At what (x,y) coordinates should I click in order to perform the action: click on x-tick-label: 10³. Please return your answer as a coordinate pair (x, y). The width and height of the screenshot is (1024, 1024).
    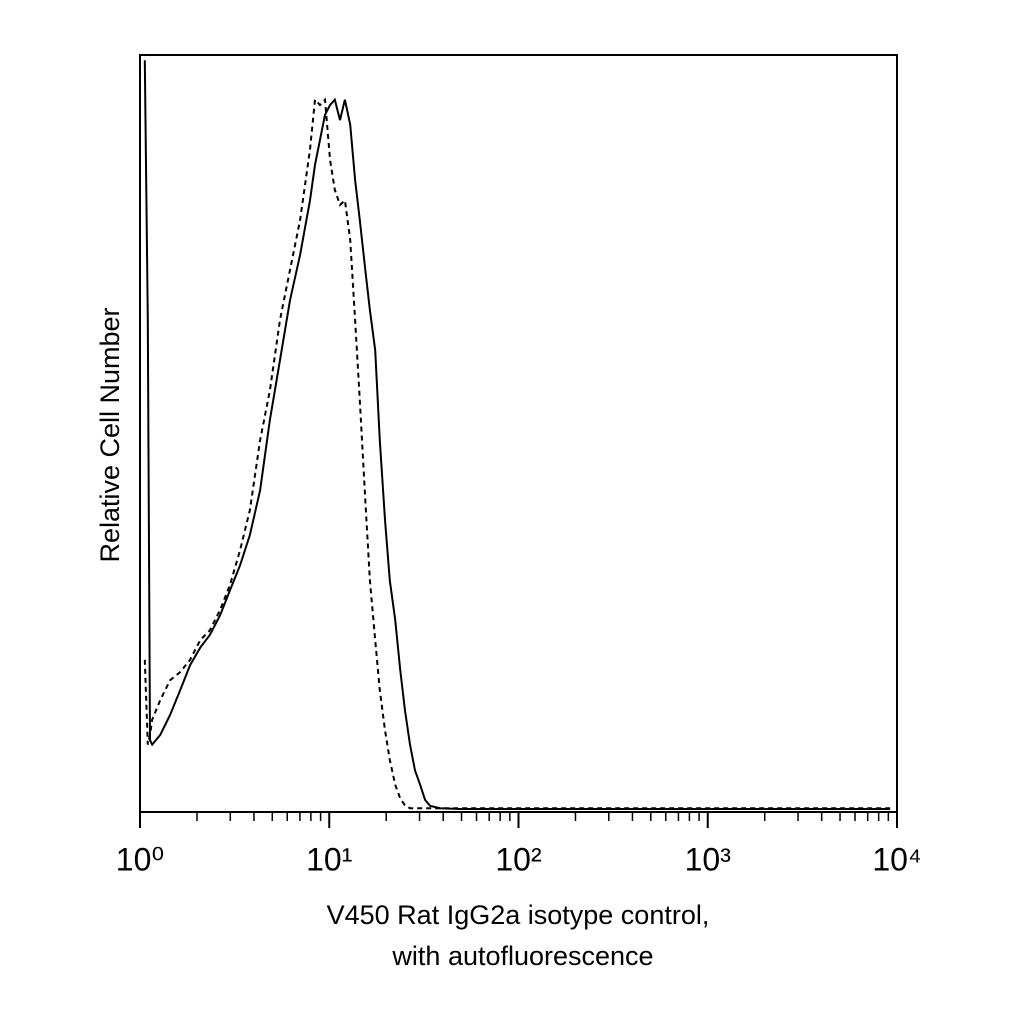
    Looking at the image, I should click on (708, 859).